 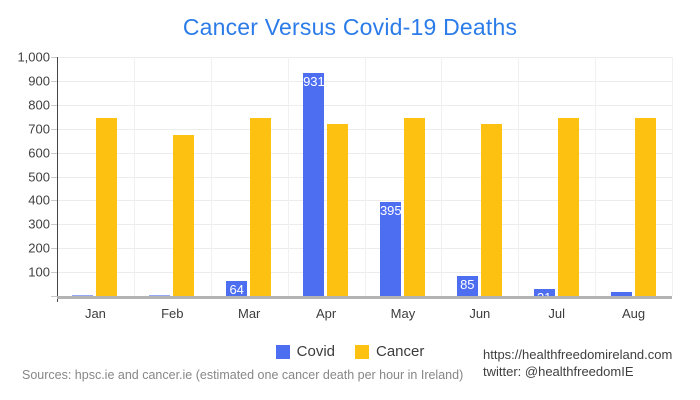 What do you see at coordinates (390, 210) in the screenshot?
I see `bar-value-label: 395` at bounding box center [390, 210].